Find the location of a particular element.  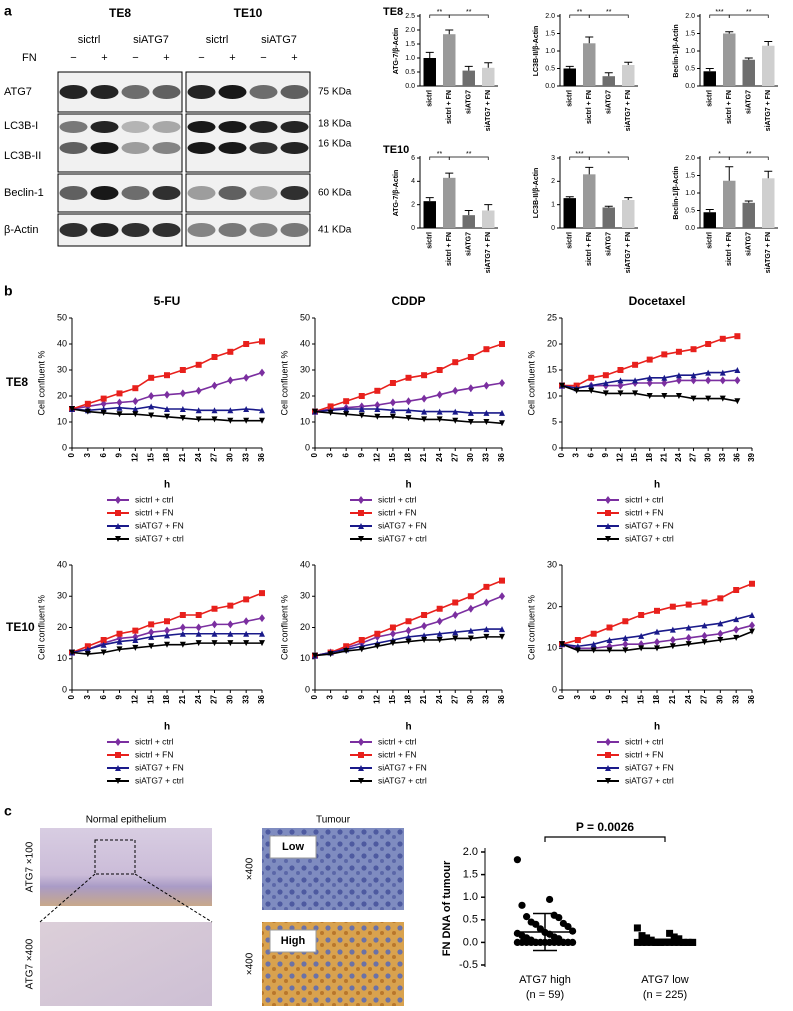

y-tick-label: 2.0 is located at coordinates (690, 16).